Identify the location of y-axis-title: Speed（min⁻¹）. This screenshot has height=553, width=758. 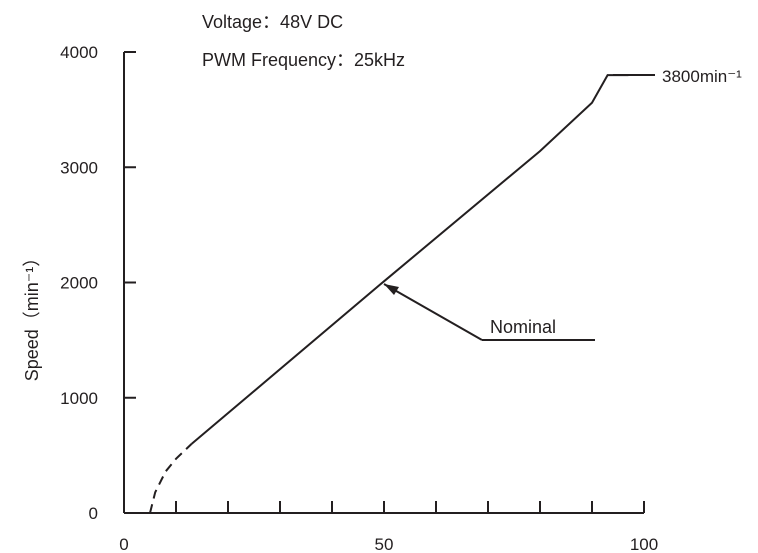
(32, 315).